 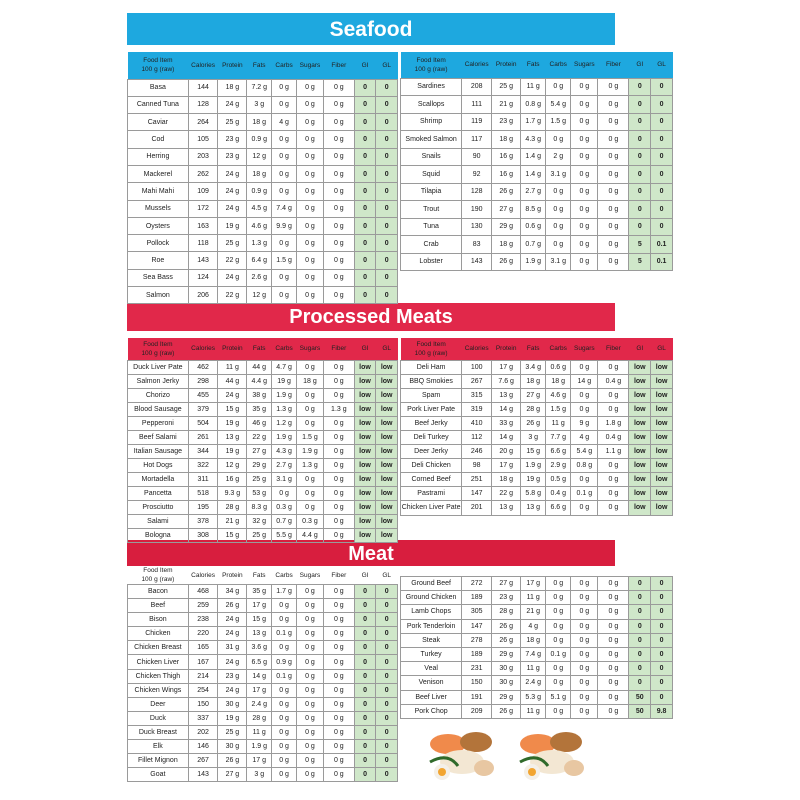 I want to click on cell-fats: 13 g, so click(x=533, y=508).